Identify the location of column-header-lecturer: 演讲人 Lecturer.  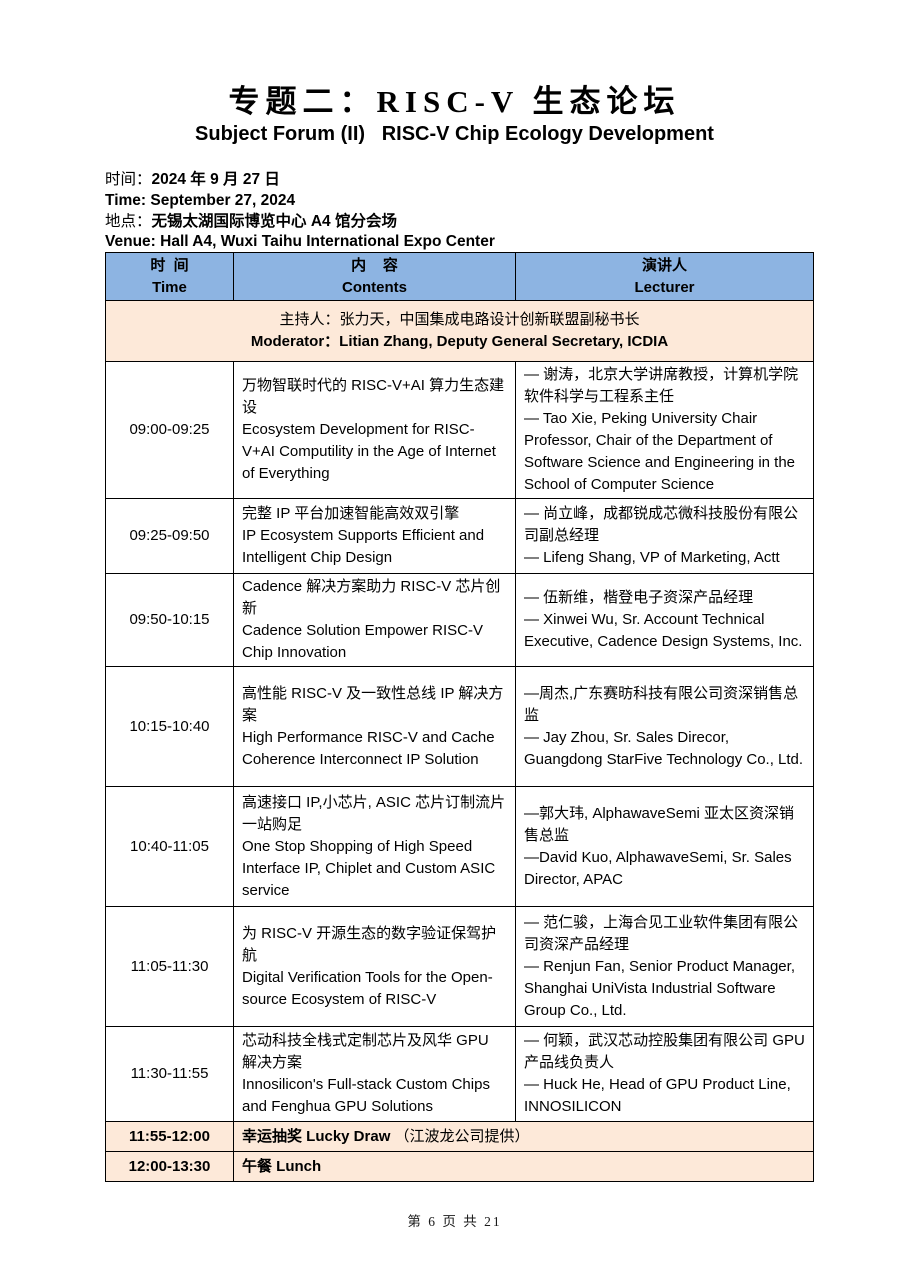
(664, 276).